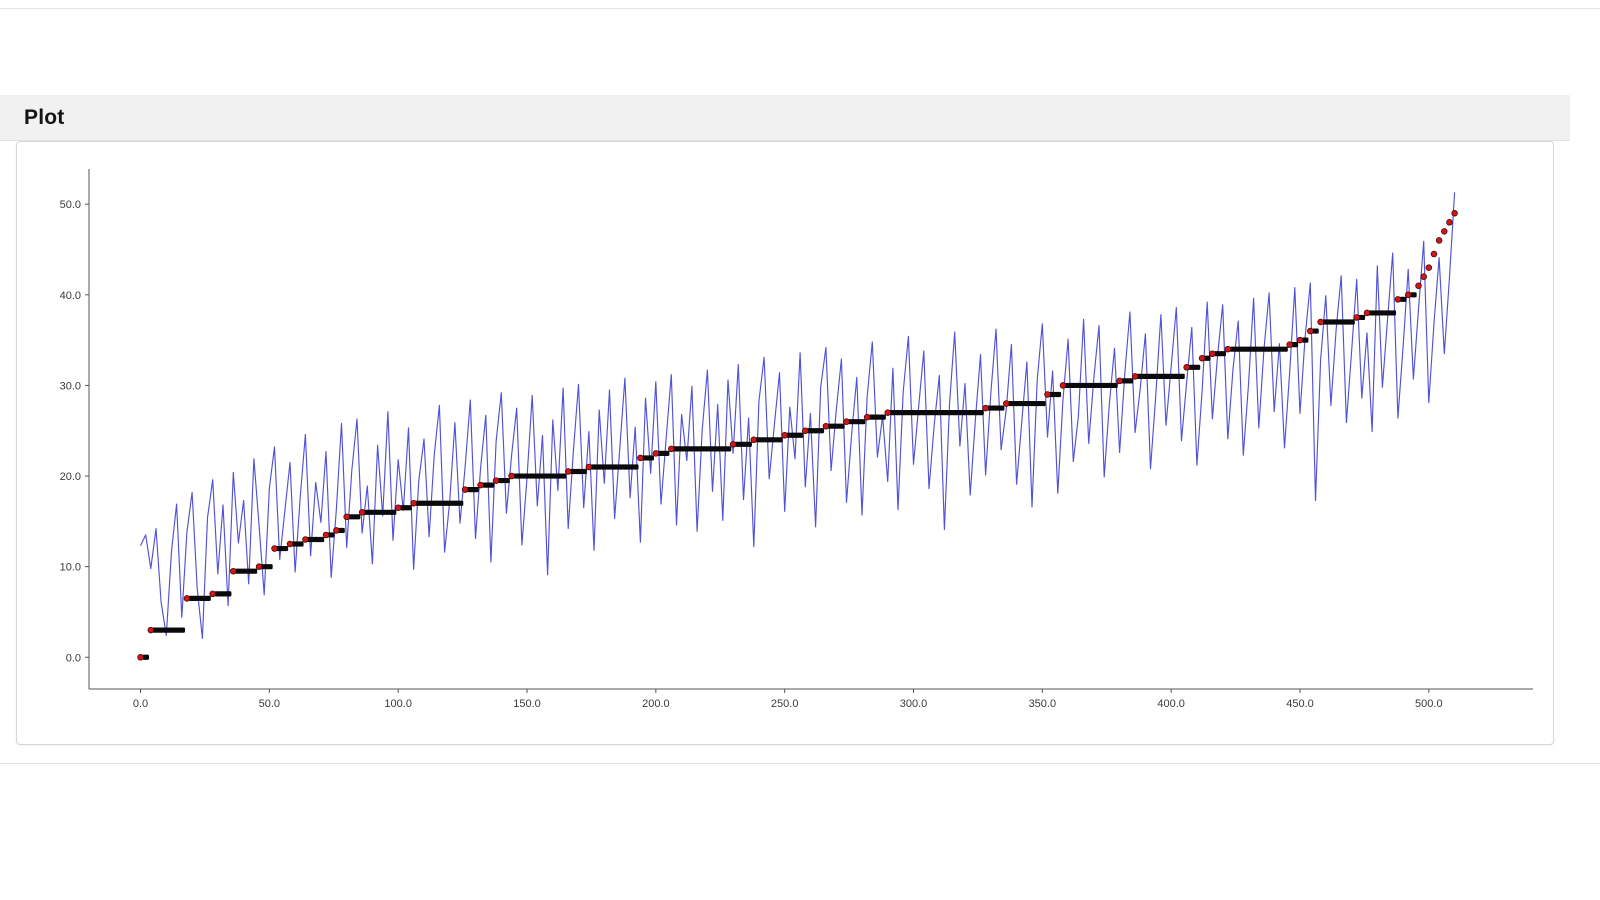  I want to click on top-divider, so click(800, 8).